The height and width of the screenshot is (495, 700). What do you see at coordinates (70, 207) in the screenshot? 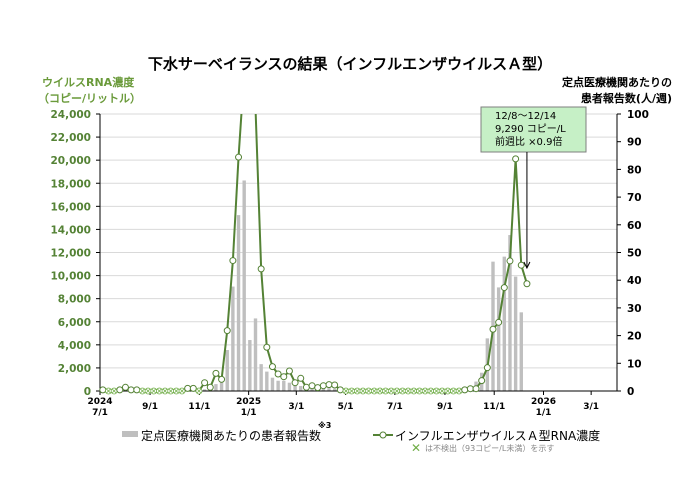
I see `left-tick-label: 16,000` at bounding box center [70, 207].